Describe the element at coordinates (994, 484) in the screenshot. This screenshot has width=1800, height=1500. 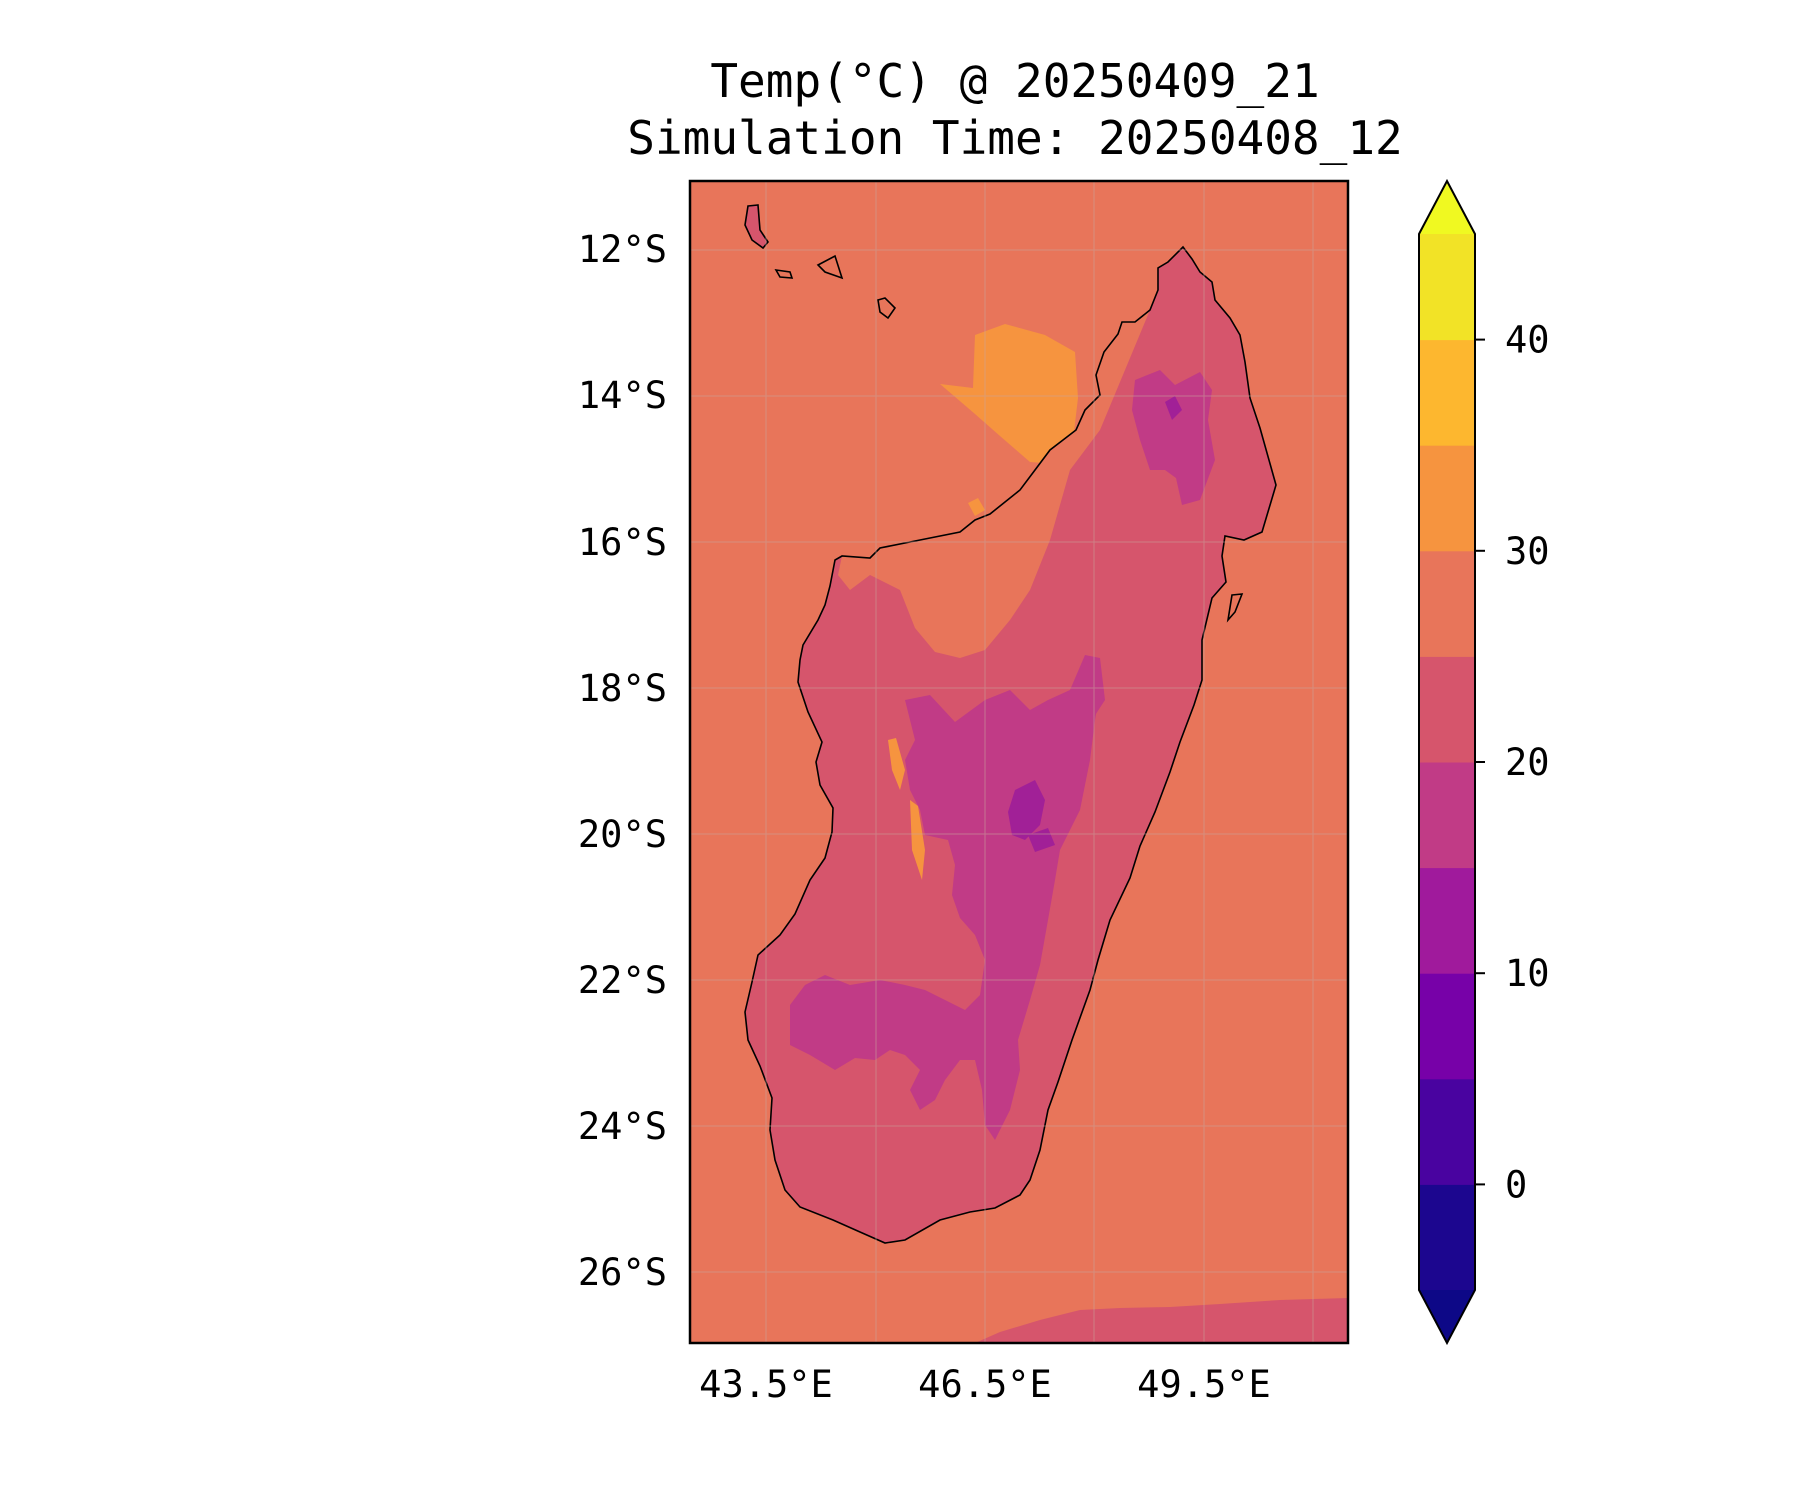
I see `west-warm-strip` at that location.